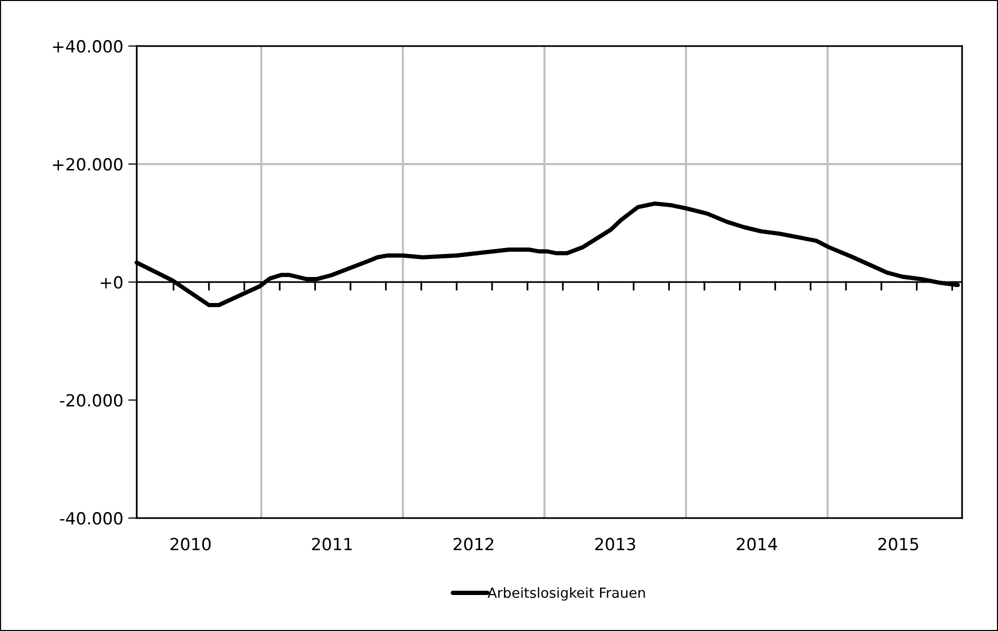 This screenshot has height=631, width=998. I want to click on y-tick-label: -20.000, so click(91, 400).